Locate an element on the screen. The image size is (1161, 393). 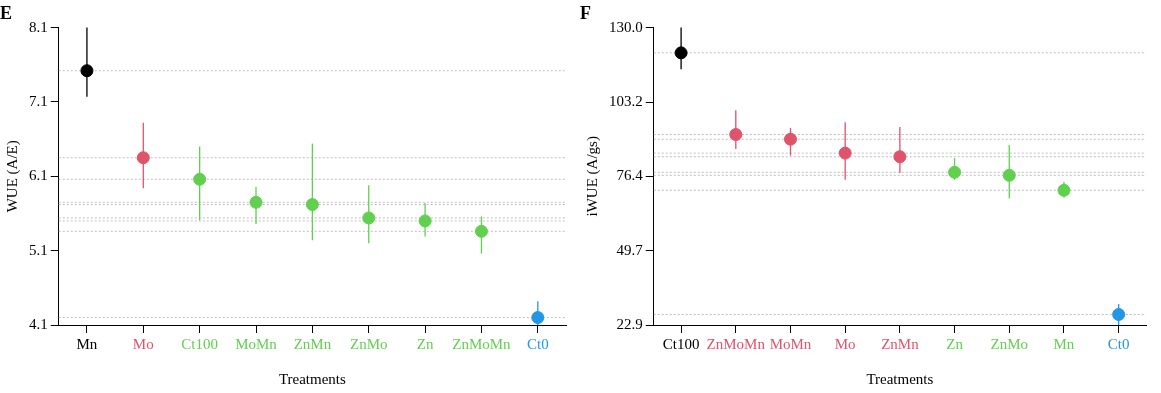
y-tick-label: 7.1 is located at coordinates (38, 100).